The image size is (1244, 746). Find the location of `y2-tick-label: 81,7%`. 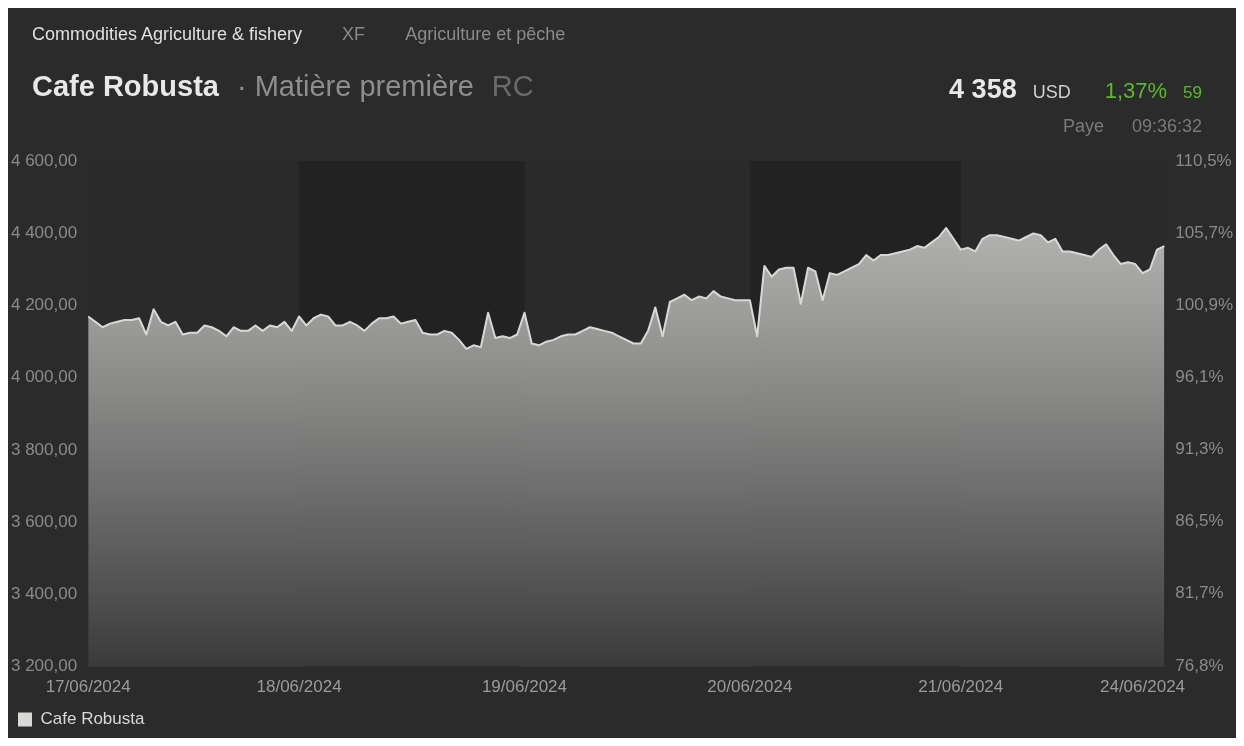

y2-tick-label: 81,7% is located at coordinates (1199, 592).